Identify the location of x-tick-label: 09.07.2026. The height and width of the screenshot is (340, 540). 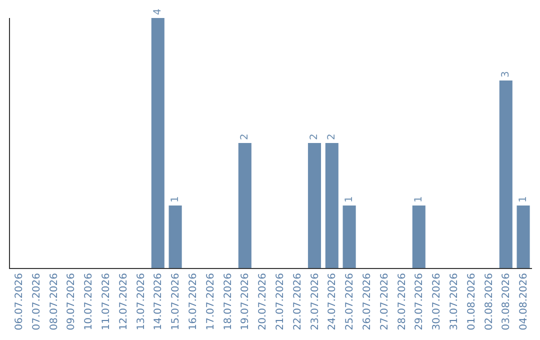
(72, 301).